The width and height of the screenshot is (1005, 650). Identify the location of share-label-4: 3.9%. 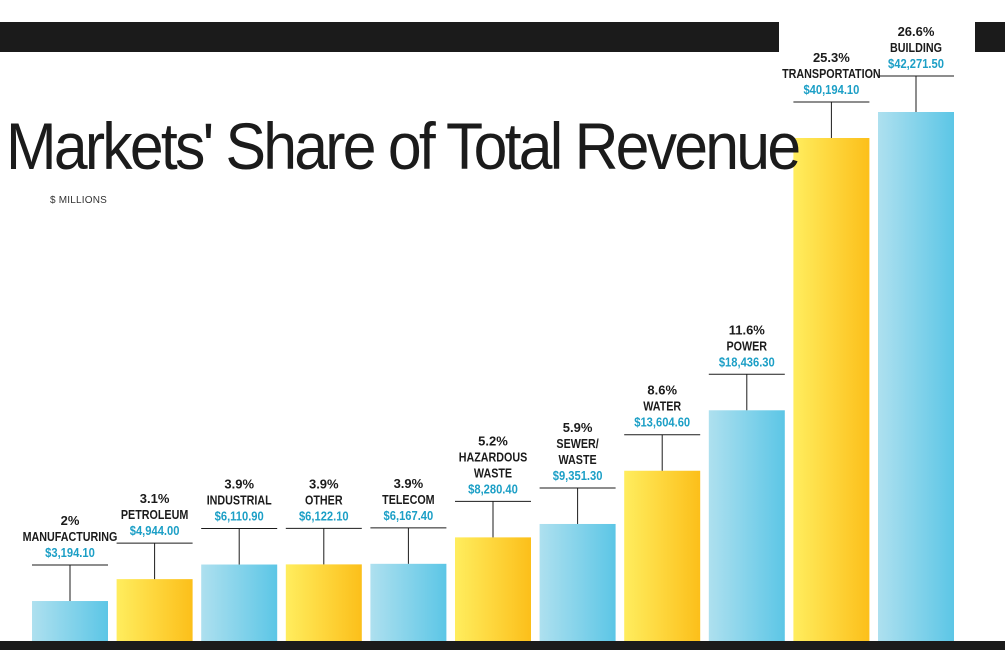
(324, 483).